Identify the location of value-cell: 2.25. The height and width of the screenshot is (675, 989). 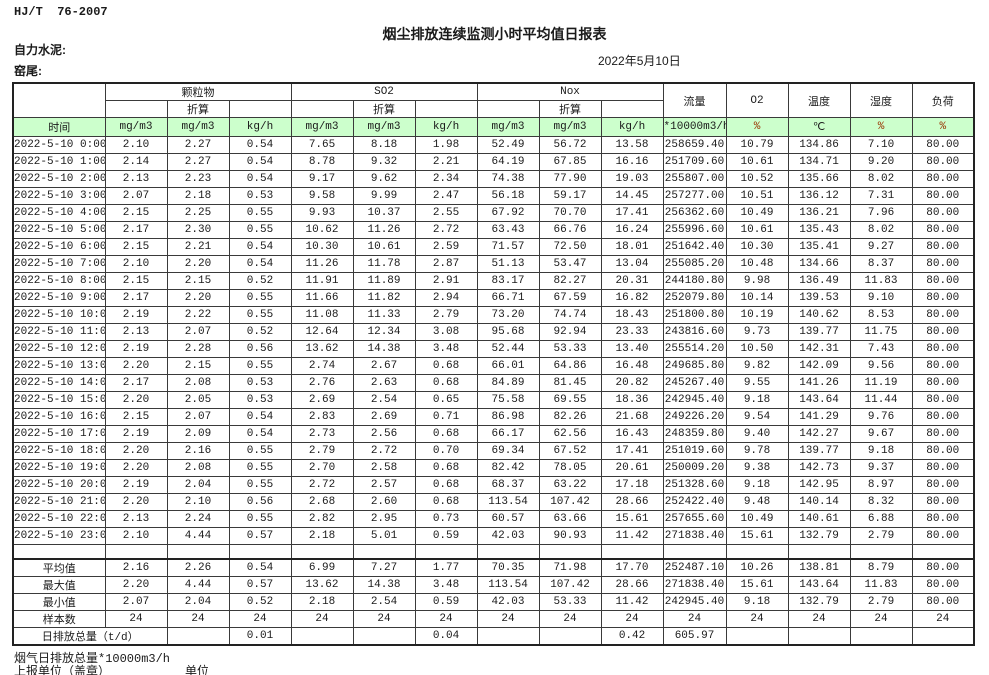
(198, 213).